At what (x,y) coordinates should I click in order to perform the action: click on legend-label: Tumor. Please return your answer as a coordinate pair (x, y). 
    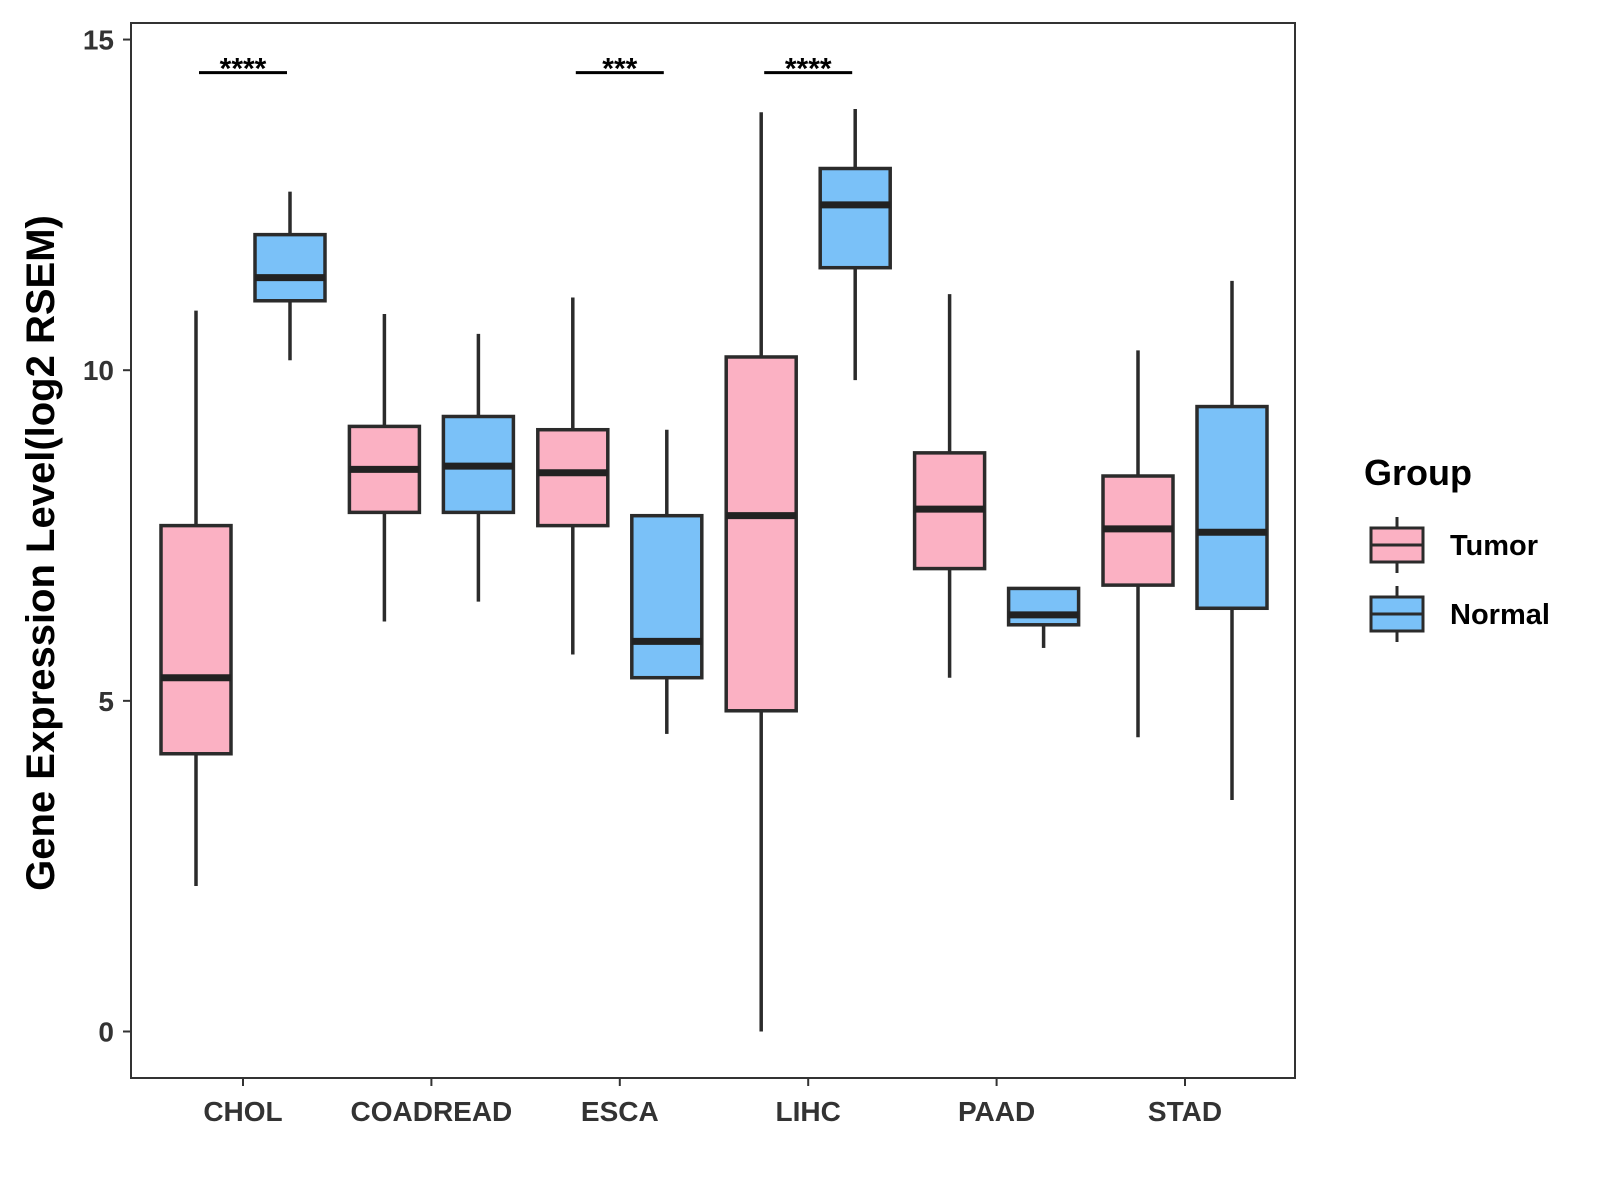
    Looking at the image, I should click on (1494, 546).